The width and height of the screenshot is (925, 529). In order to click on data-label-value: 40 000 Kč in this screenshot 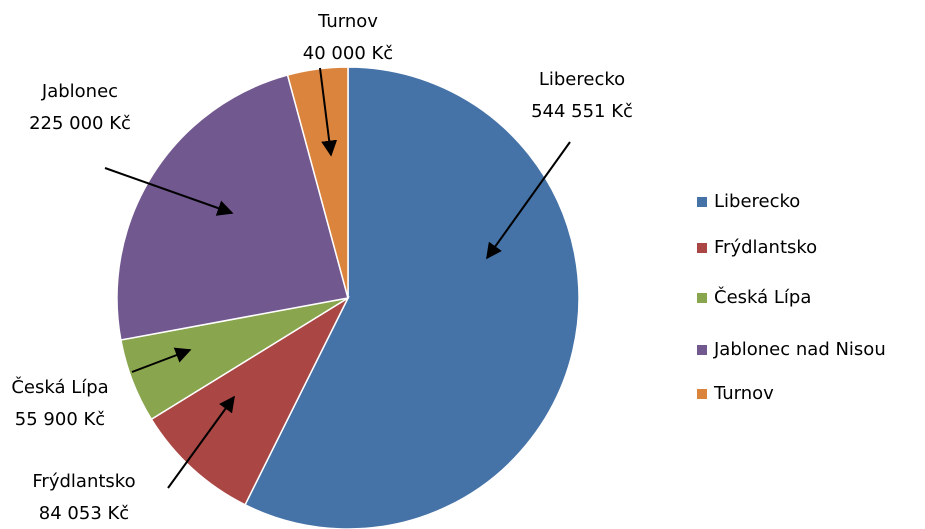, I will do `click(348, 53)`.